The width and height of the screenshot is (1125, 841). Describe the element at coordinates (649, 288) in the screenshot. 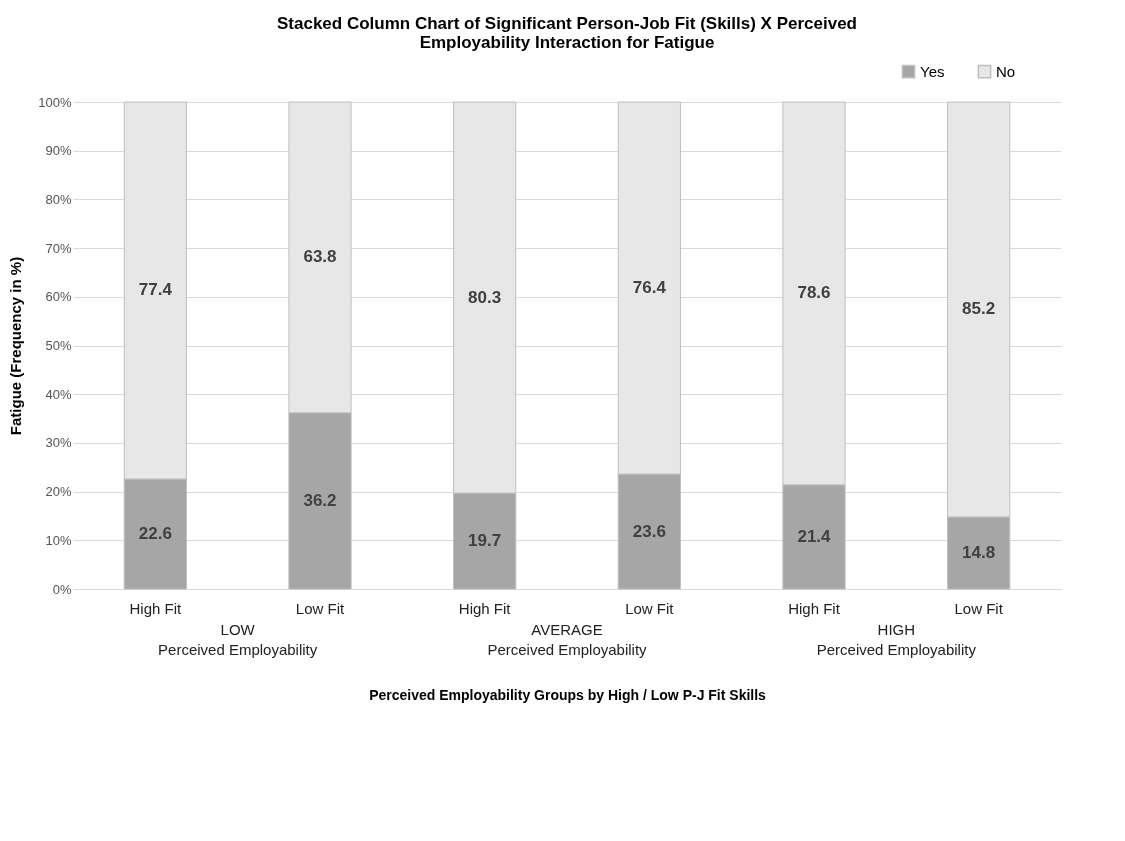

I see `data-label: 76.4` at that location.